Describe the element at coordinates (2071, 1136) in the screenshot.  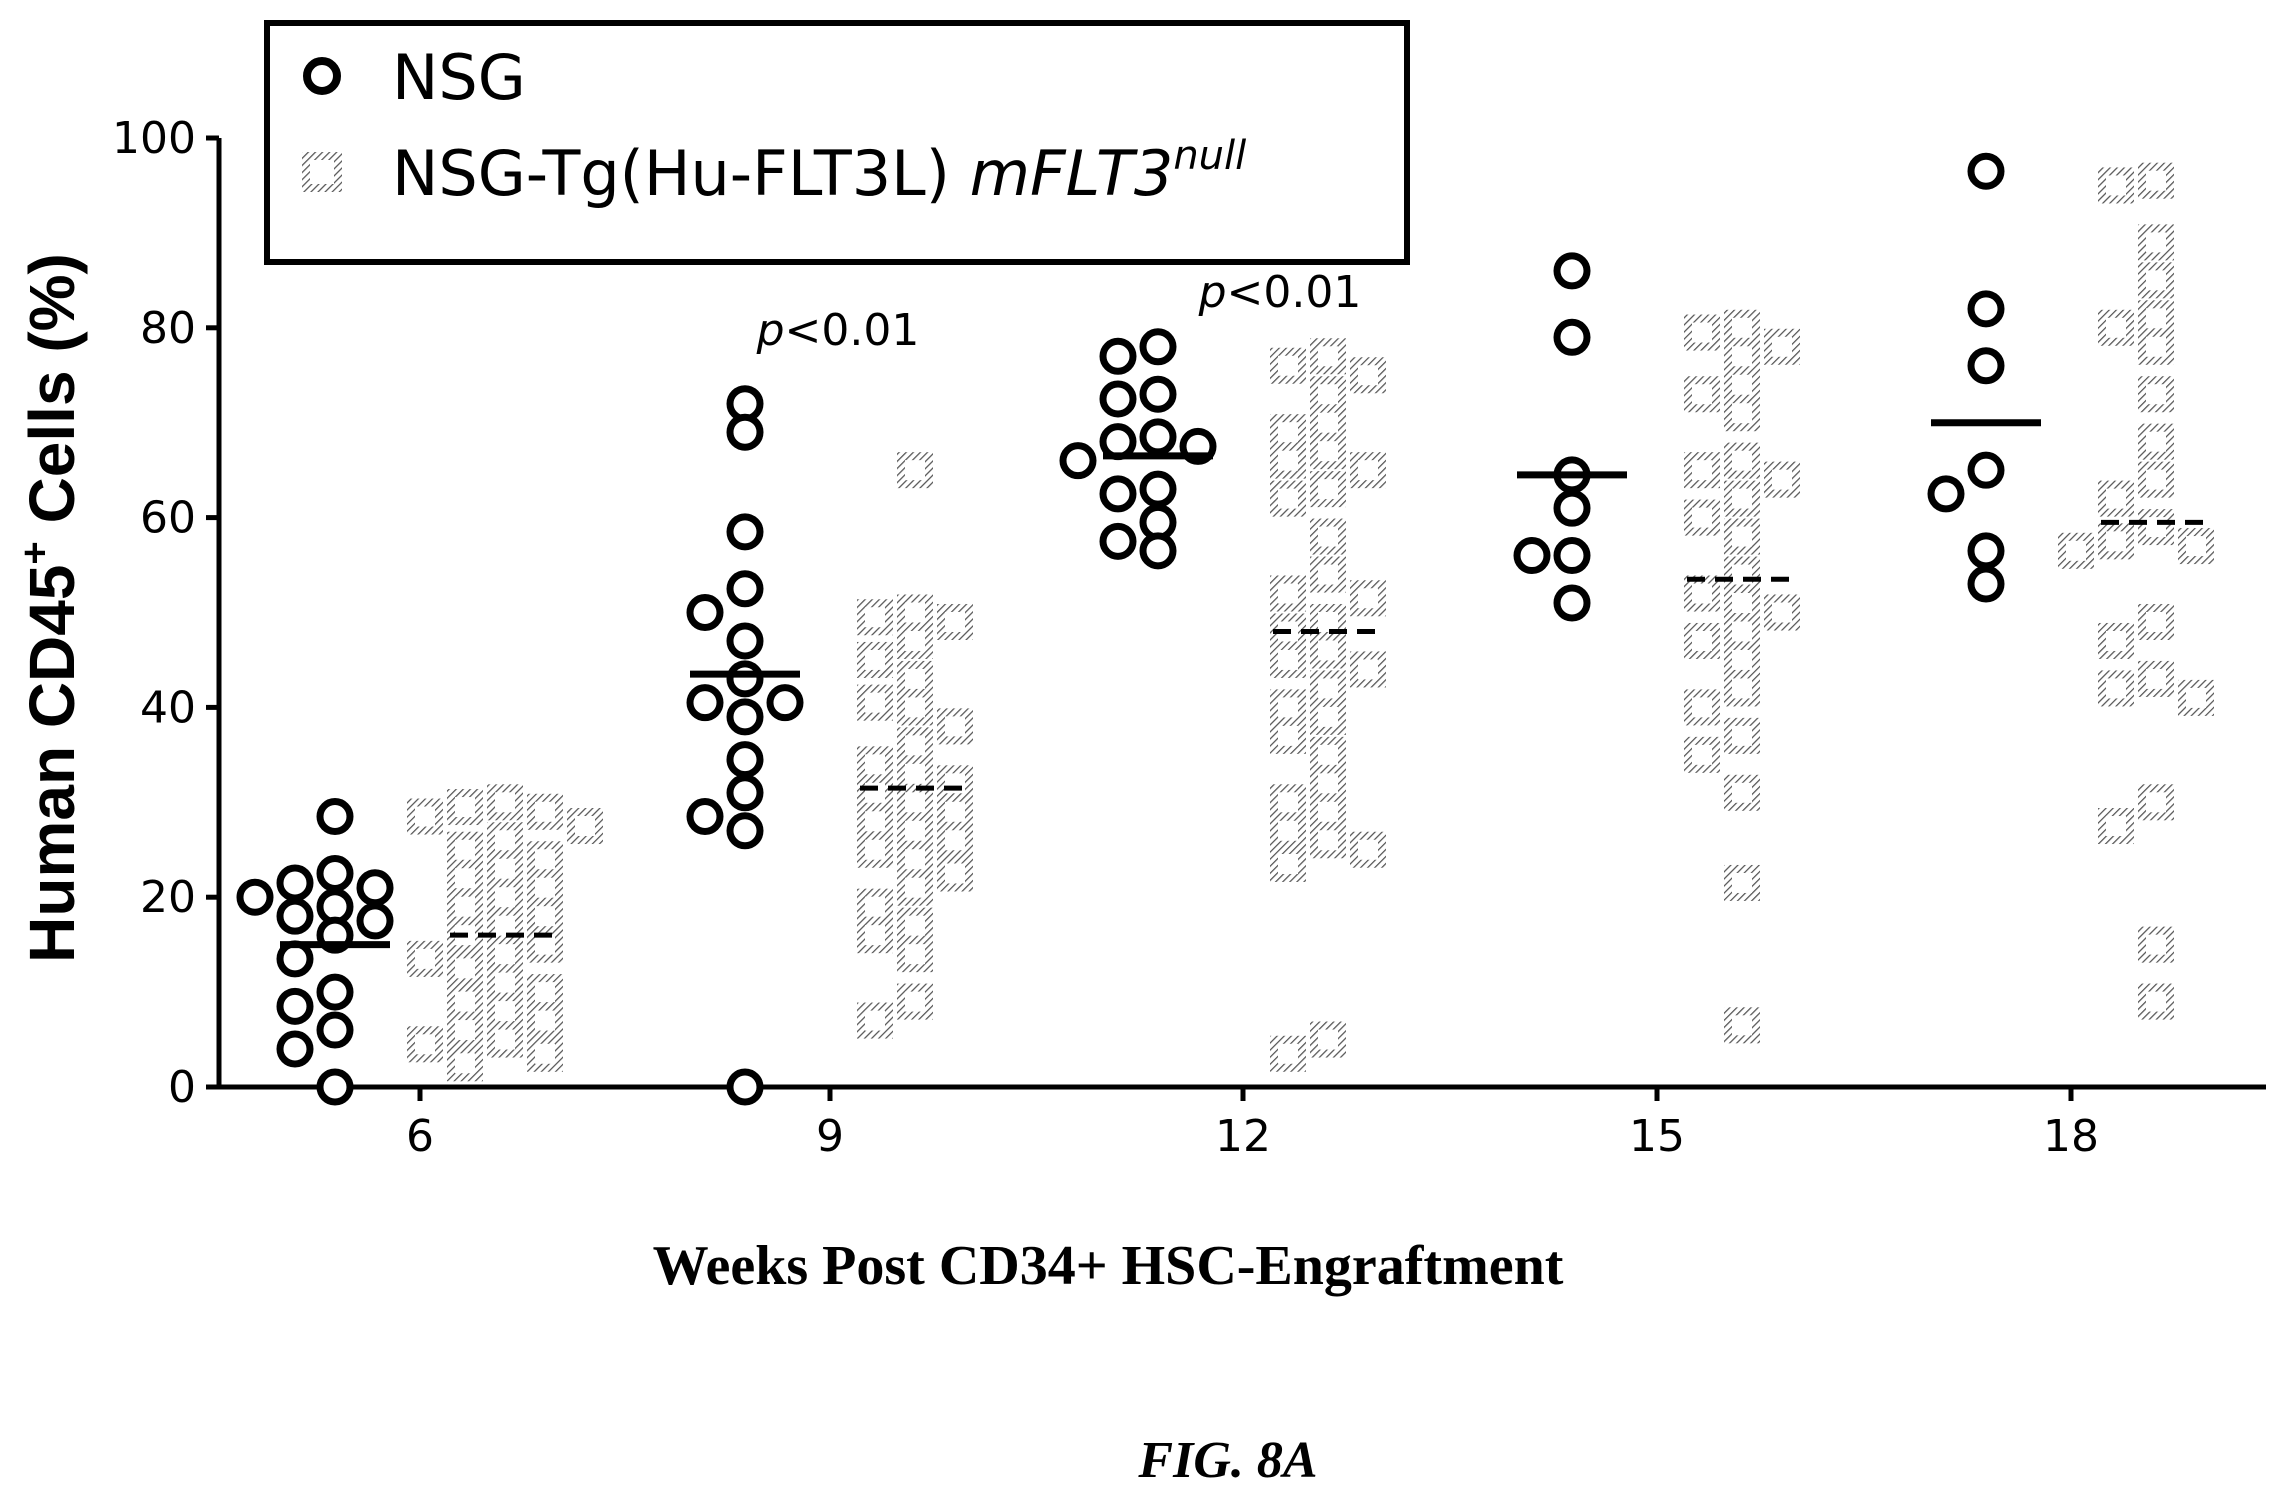
I see `x-tick-label: 18` at that location.